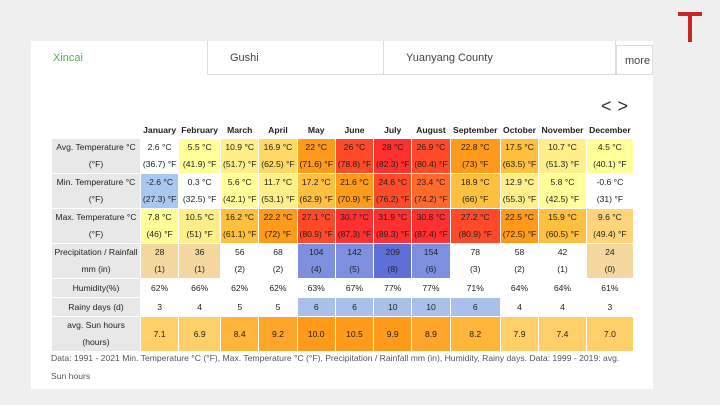 The image size is (720, 405). Describe the element at coordinates (278, 129) in the screenshot. I see `month-header: April` at that location.